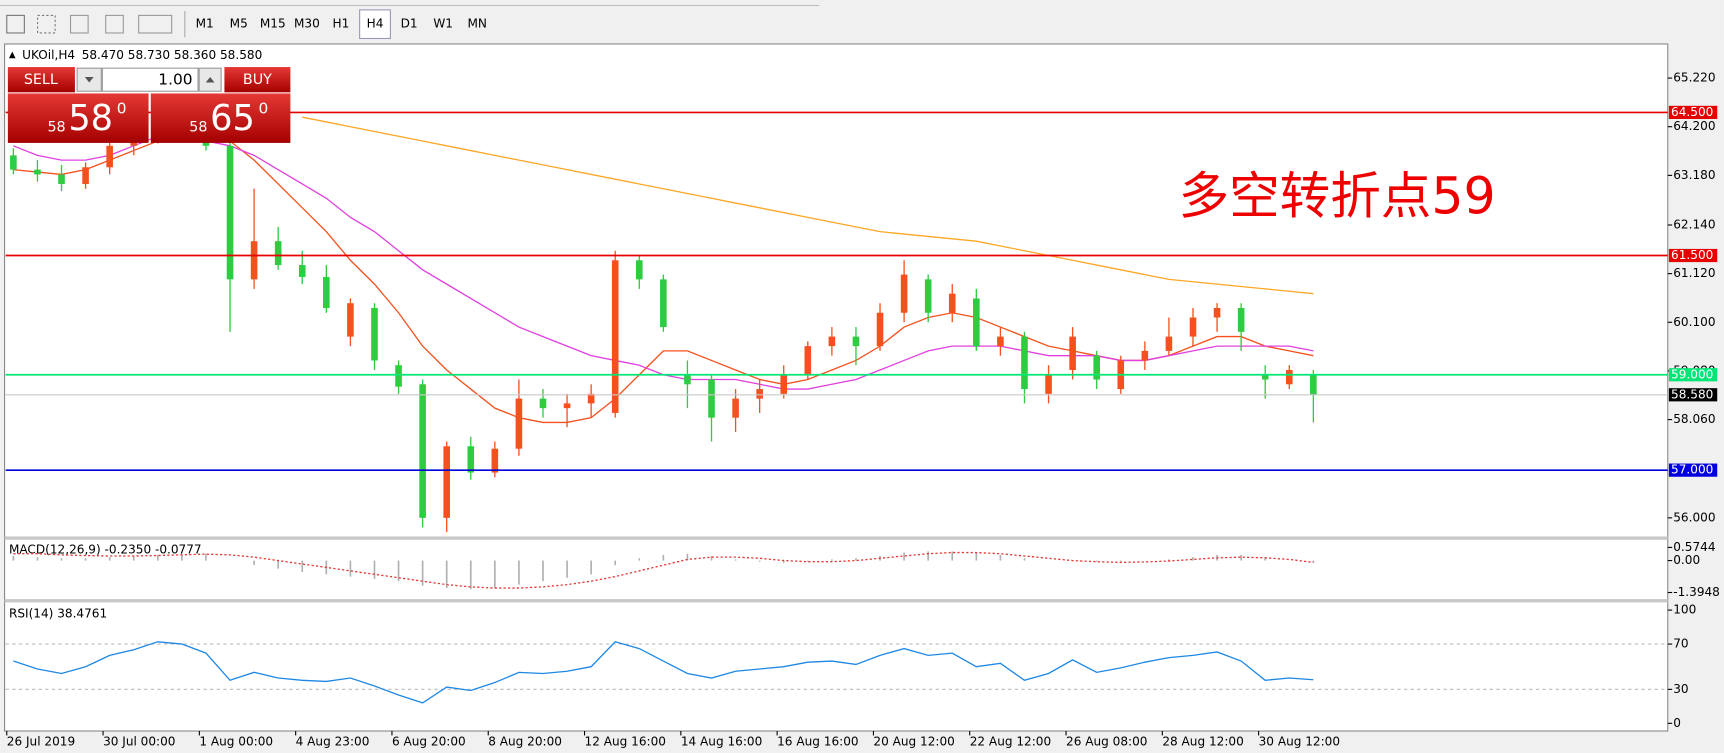 This screenshot has height=753, width=1724. I want to click on panel-title: UKOil,H4 58.470 58.730 58.360 58.580, so click(142, 54).